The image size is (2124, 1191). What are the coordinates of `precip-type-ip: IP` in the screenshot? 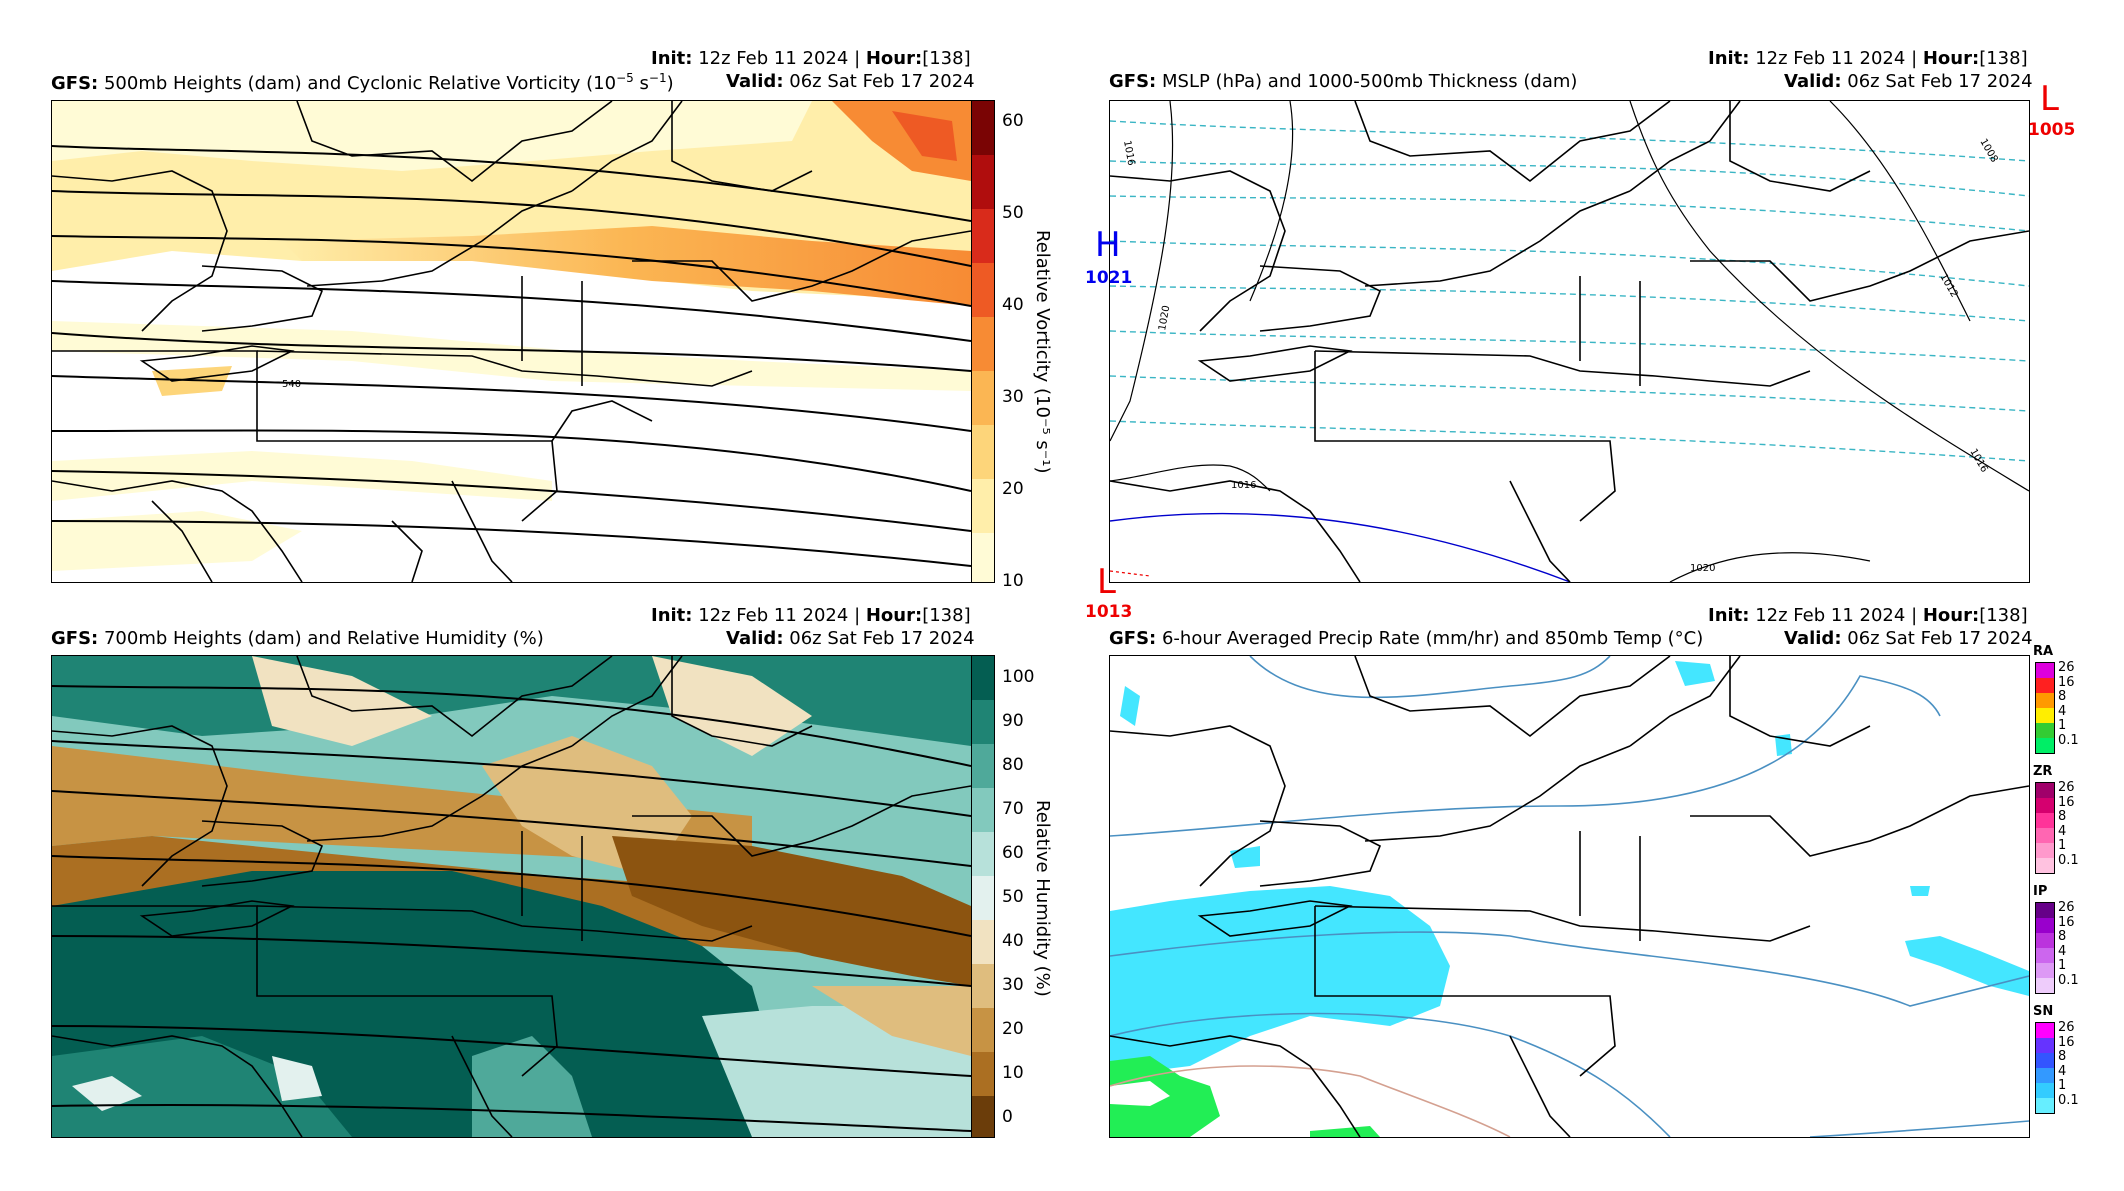 It's located at (2040, 891).